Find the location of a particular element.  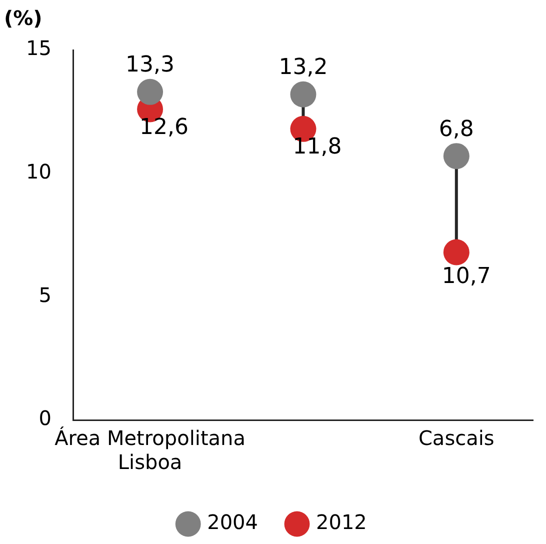

data-label: 13,3 is located at coordinates (150, 65).